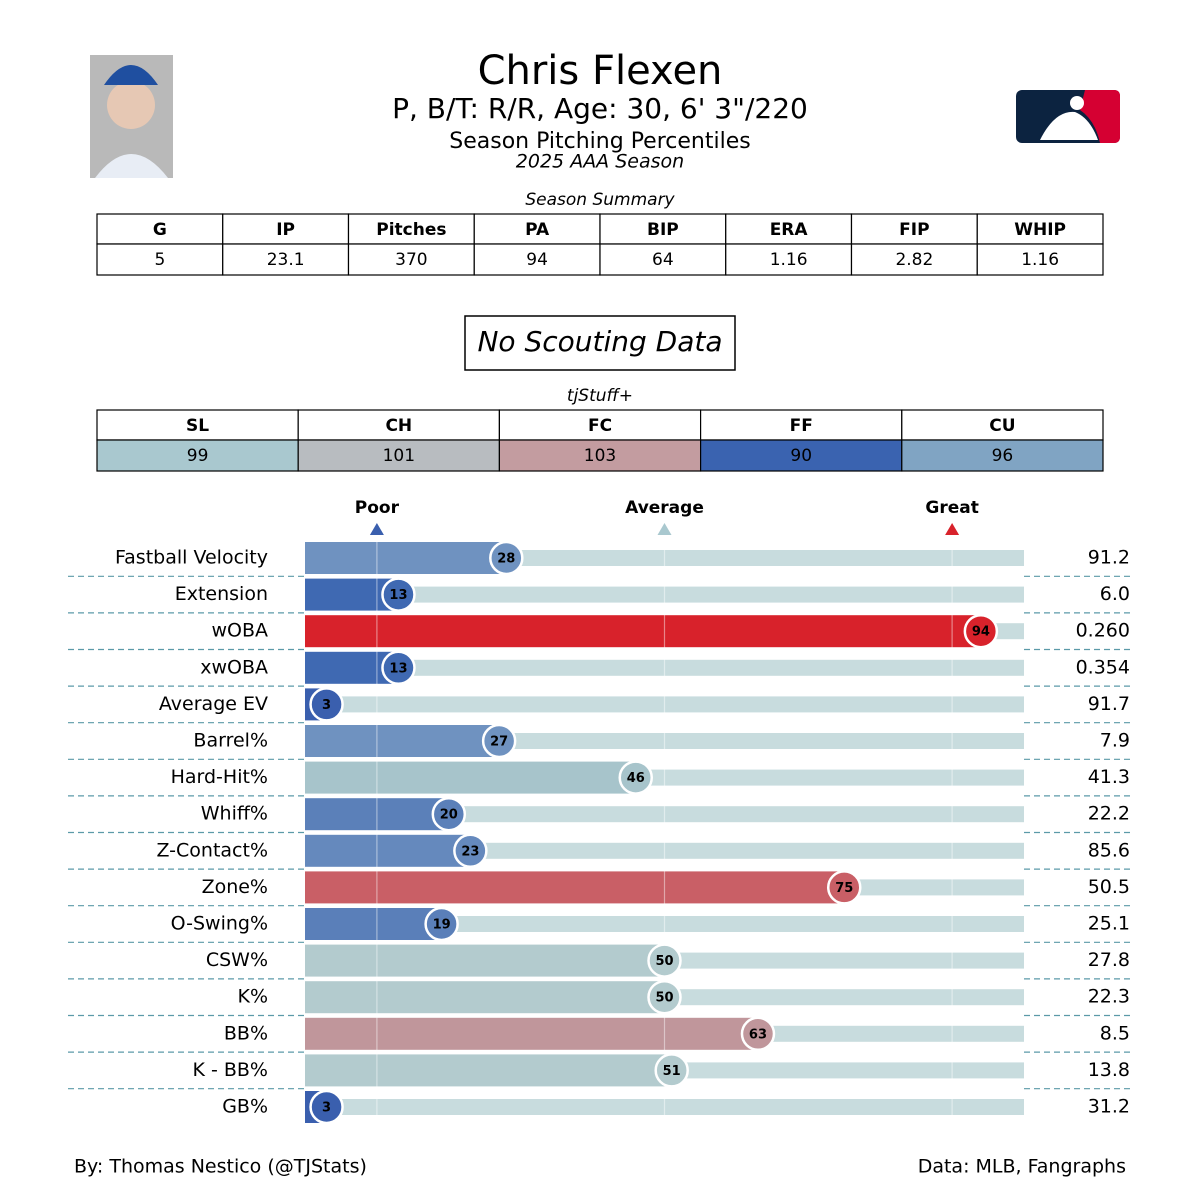  I want to click on table-header: BIP, so click(663, 230).